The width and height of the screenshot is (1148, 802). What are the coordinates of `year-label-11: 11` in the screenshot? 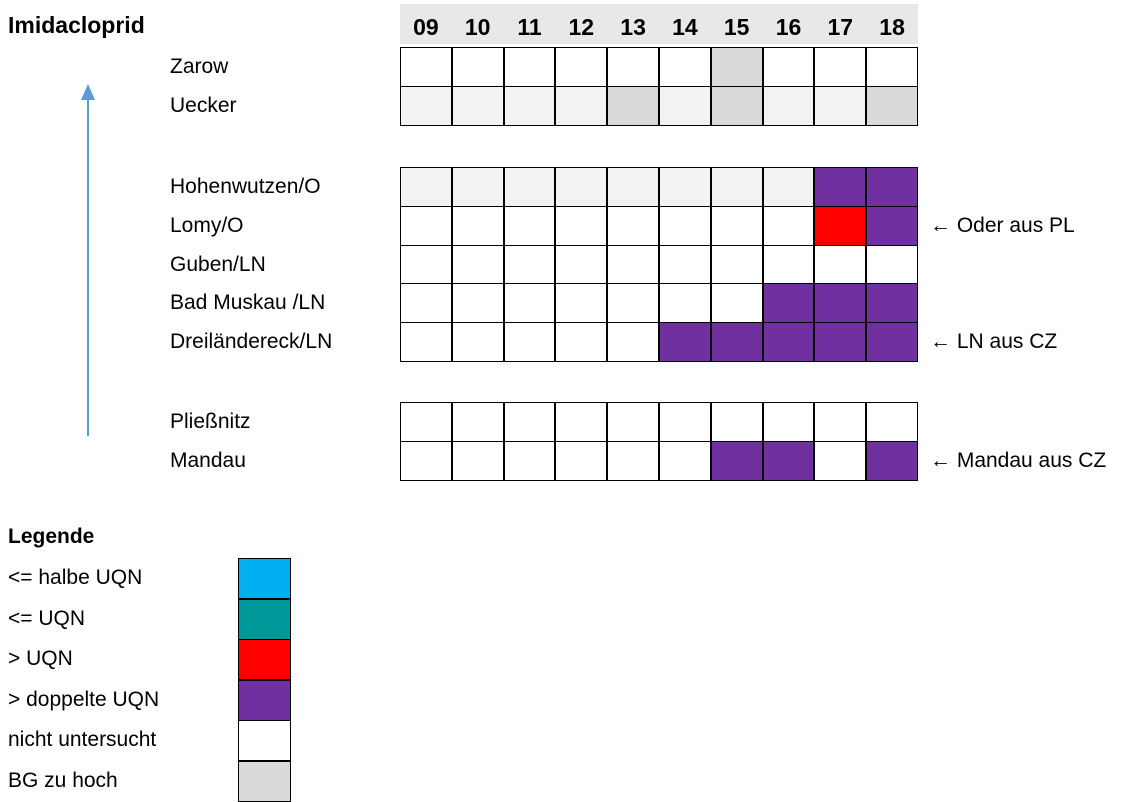 It's located at (529, 27).